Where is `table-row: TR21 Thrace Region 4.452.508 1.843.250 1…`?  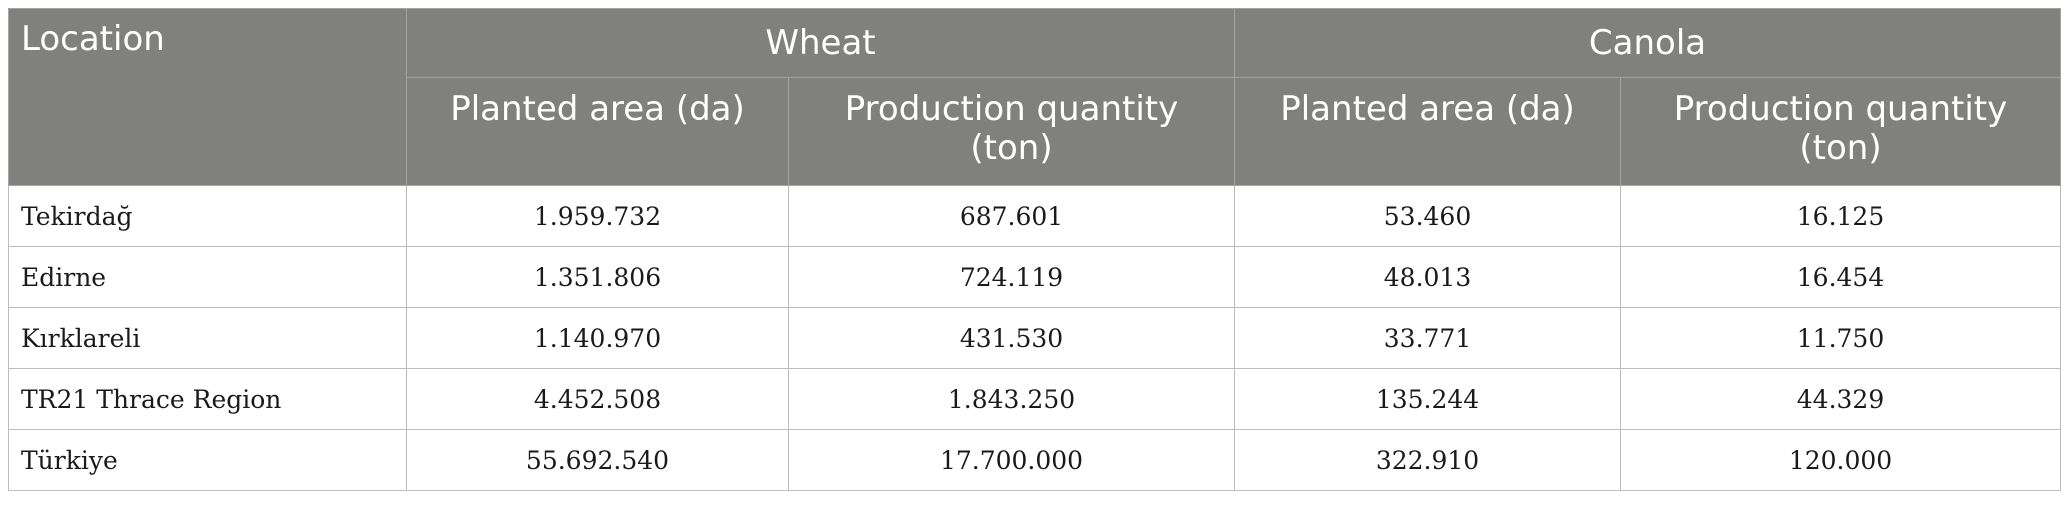
table-row: TR21 Thrace Region 4.452.508 1.843.250 1… is located at coordinates (1035, 399).